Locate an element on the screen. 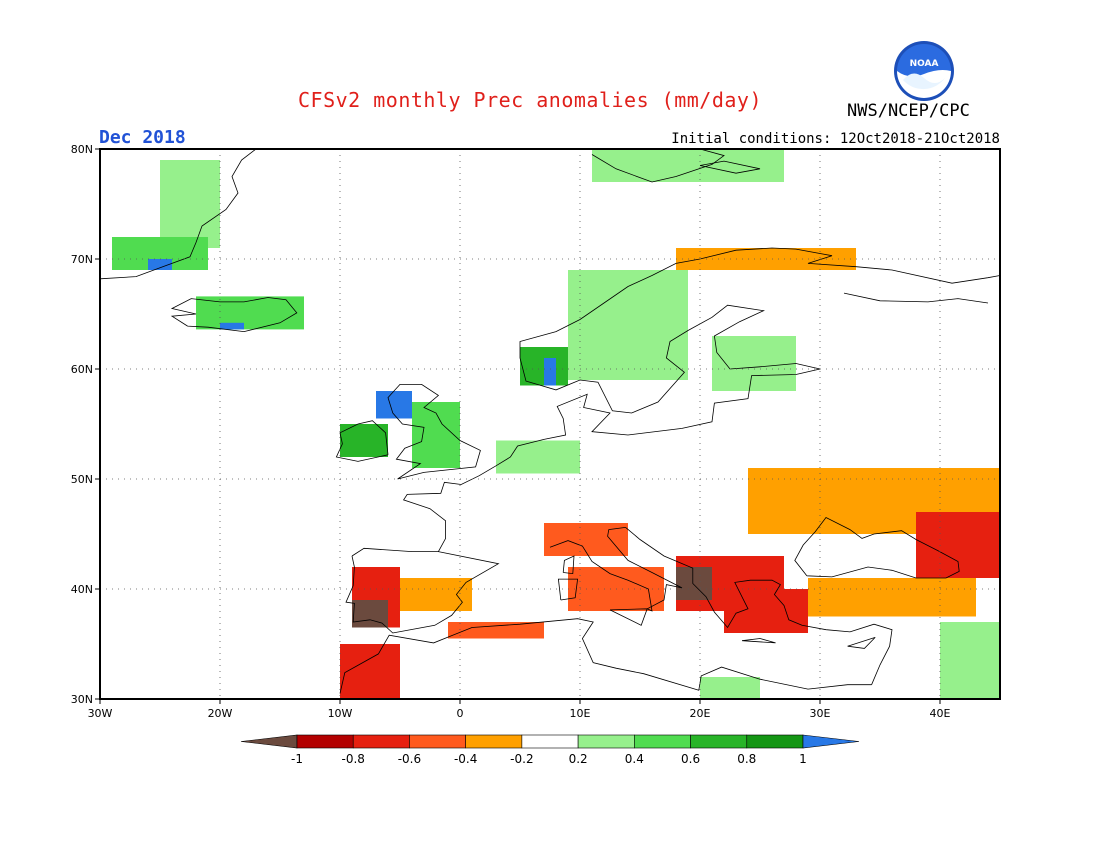 This screenshot has width=1100, height=850. legend-label: -0.8 is located at coordinates (353, 759).